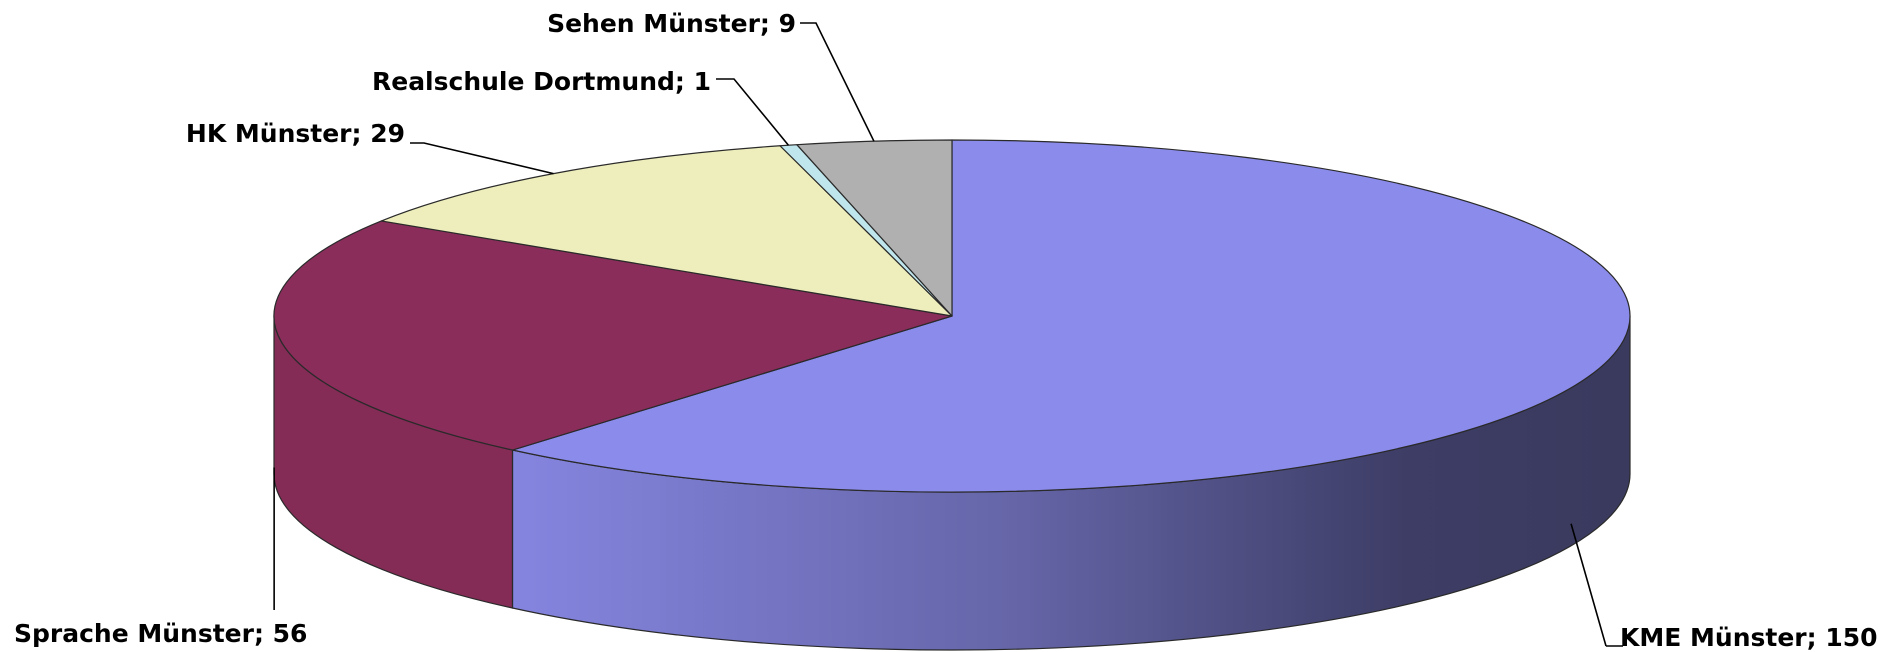 This screenshot has width=1893, height=652. Describe the element at coordinates (753, 112) in the screenshot. I see `leader-line-realschule-dortmund` at that location.